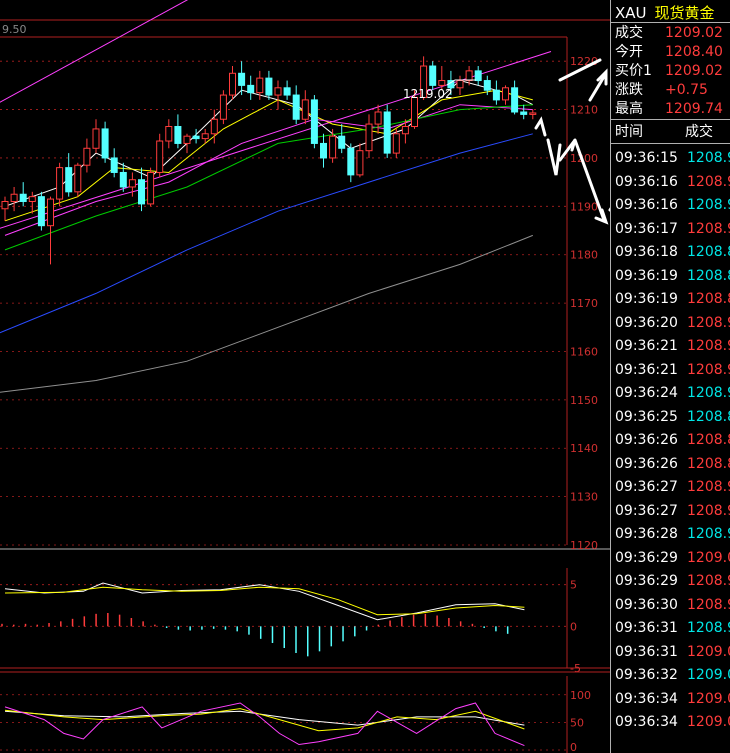 The height and width of the screenshot is (753, 730). I want to click on kdj-j-line, so click(264, 718).